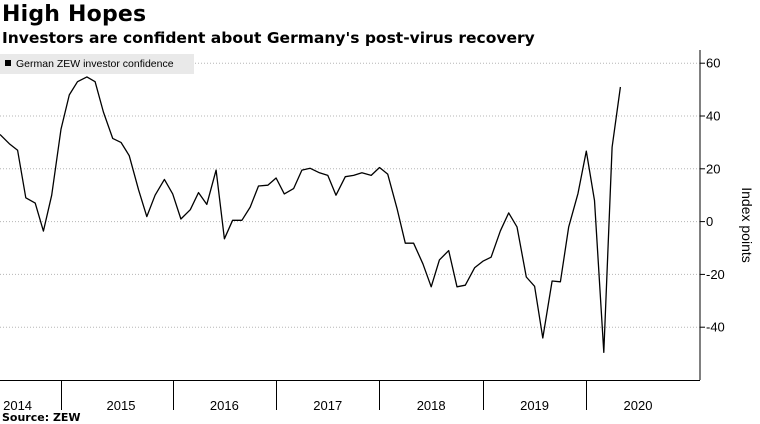 Image resolution: width=760 pixels, height=424 pixels. I want to click on x-tick-label: 2017, so click(327, 405).